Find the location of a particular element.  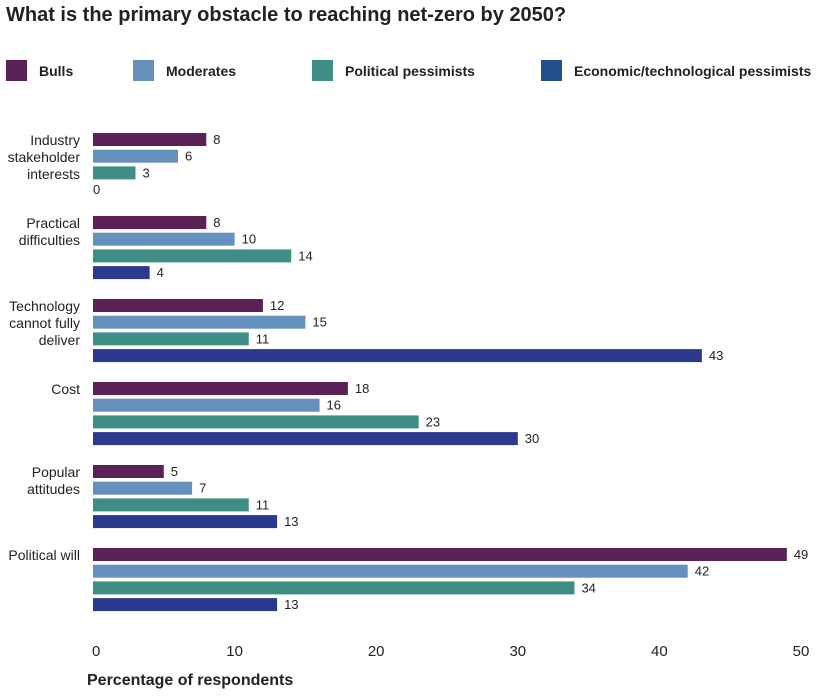

category-label: Industry is located at coordinates (55, 140).